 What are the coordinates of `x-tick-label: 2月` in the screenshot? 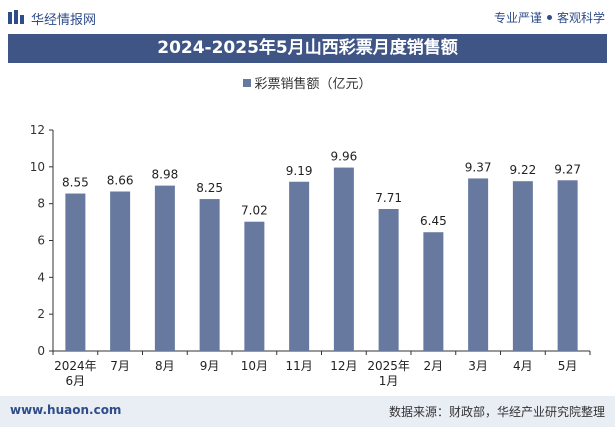 It's located at (434, 366).